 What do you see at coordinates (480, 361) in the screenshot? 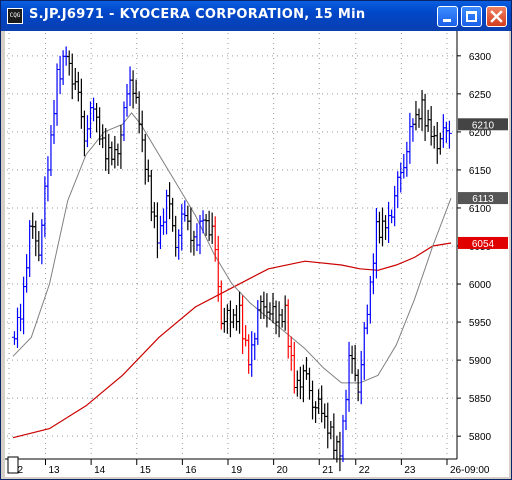
I see `y-tick-label: 5900` at bounding box center [480, 361].